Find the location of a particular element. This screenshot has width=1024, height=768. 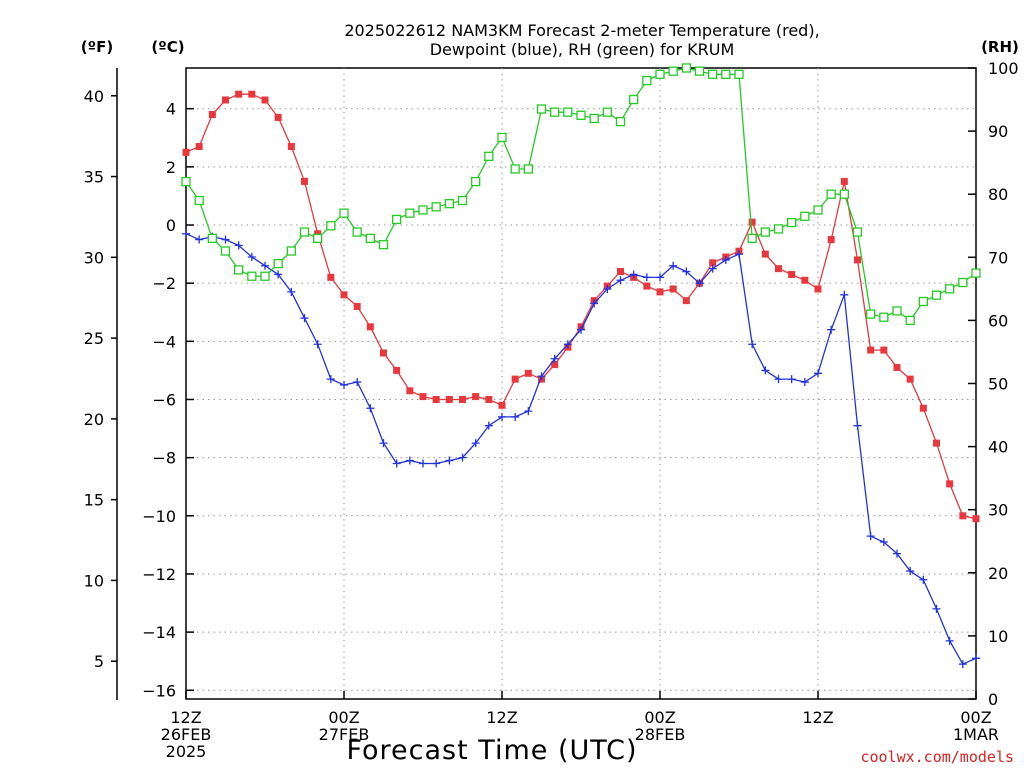

fahrenheit-axis: 40 35 30 25 20 15 10 5 is located at coordinates (100, 379).